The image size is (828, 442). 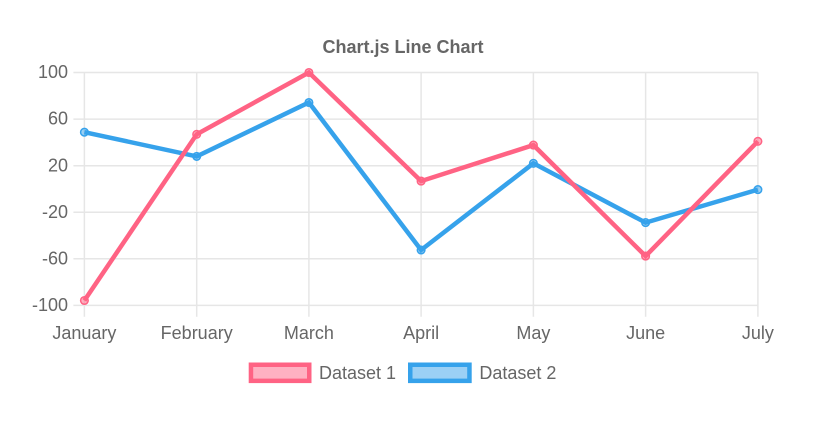 What do you see at coordinates (758, 333) in the screenshot?
I see `svg-text: July` at bounding box center [758, 333].